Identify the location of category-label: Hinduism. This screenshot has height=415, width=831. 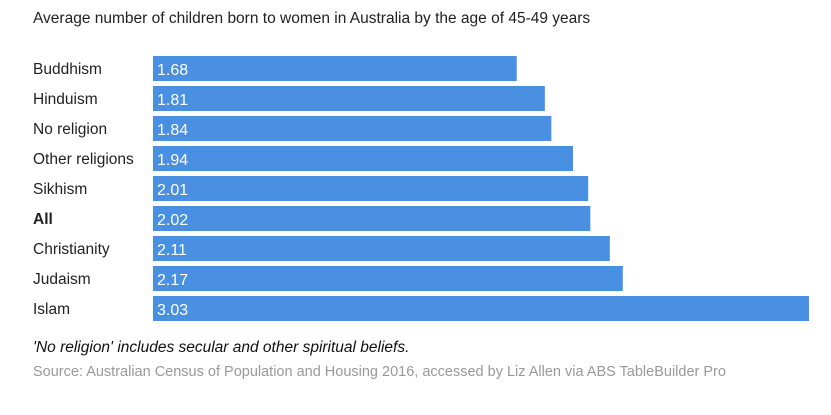
(65, 99).